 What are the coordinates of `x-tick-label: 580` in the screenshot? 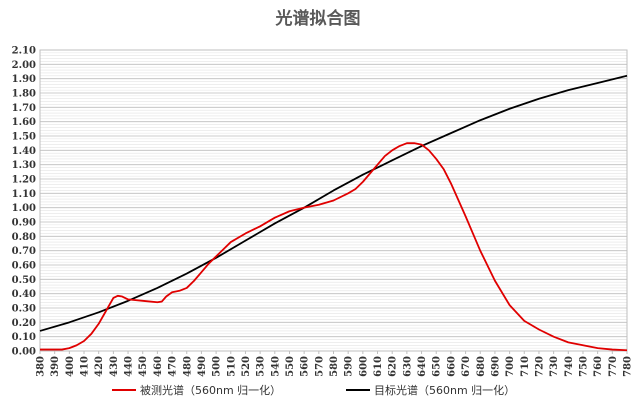 It's located at (334, 366).